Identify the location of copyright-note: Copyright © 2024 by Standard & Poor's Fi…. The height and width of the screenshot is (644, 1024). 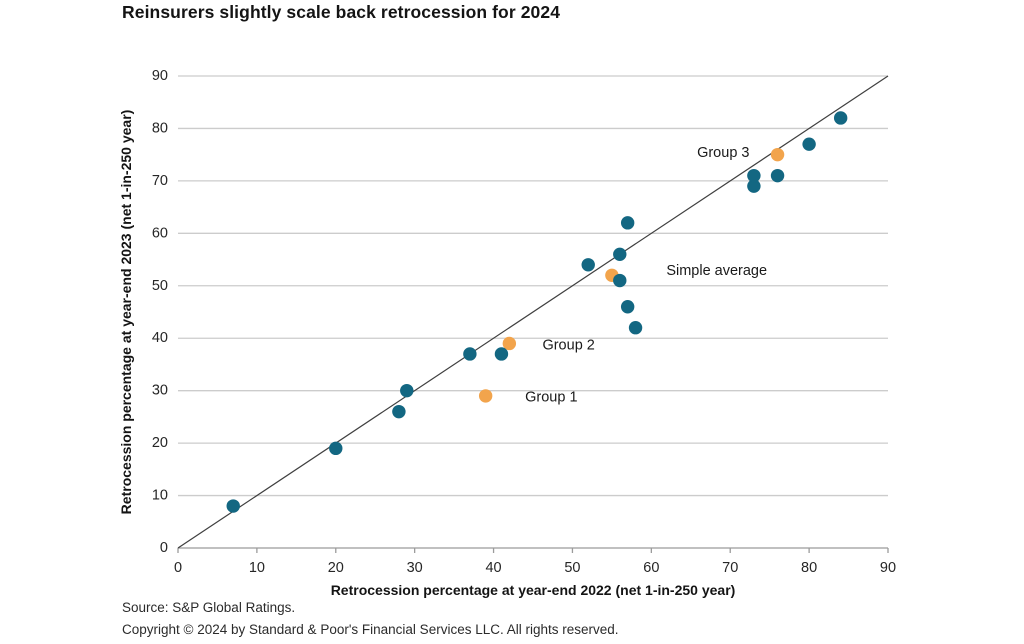
(370, 629).